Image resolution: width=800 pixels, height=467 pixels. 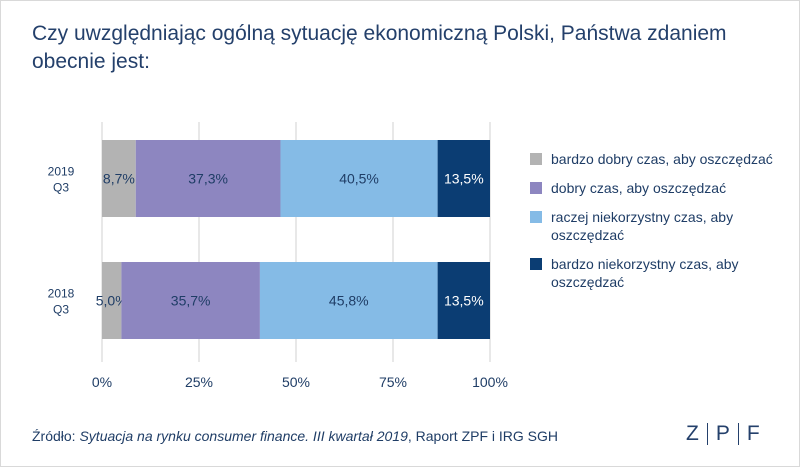 I want to click on x-tick-label: 50%, so click(x=296, y=382).